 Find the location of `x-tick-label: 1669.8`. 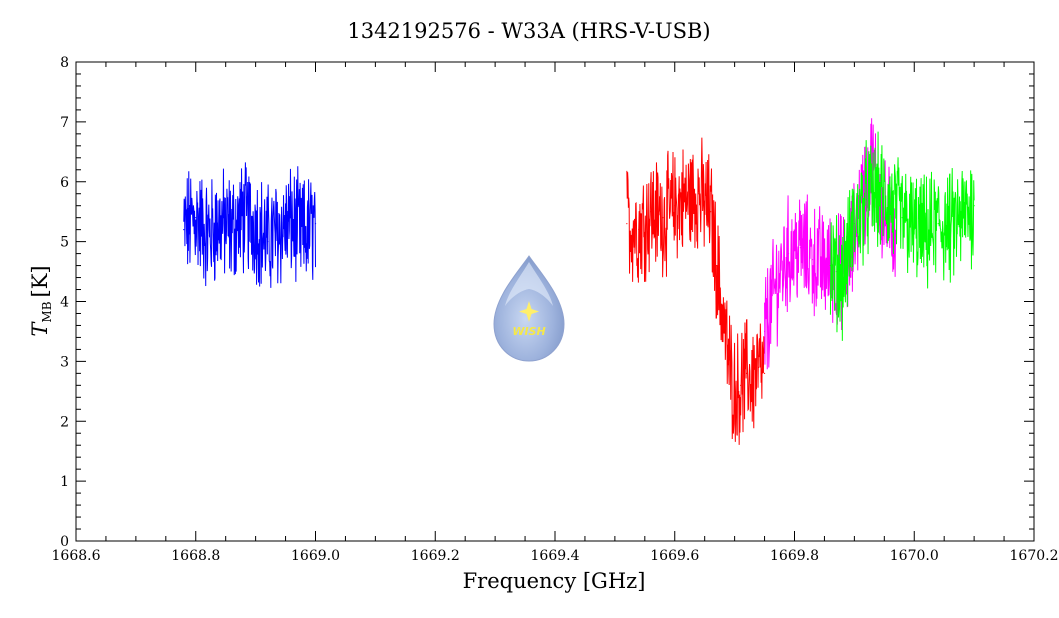

x-tick-label: 1669.8 is located at coordinates (794, 556).